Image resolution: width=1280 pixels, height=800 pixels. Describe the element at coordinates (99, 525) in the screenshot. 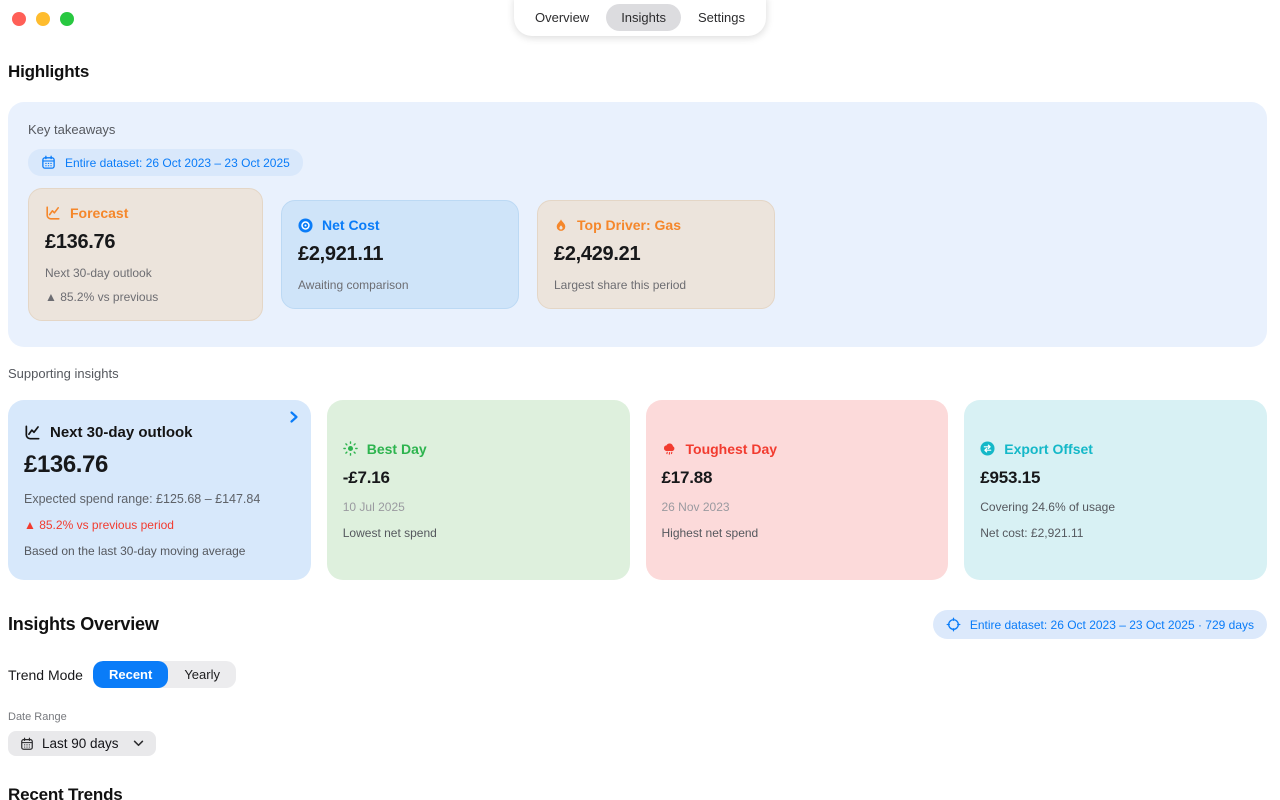

I see `outlook-card-delta: ▲ 85.2% vs previous period` at that location.